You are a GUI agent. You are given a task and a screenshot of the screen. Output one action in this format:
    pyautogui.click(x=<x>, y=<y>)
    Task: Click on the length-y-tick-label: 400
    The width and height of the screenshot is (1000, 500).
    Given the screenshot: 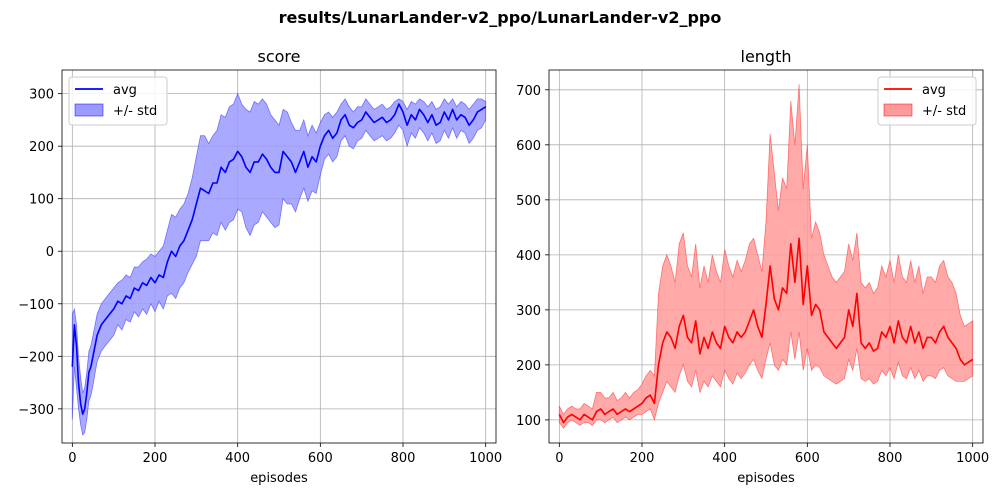 What is the action you would take?
    pyautogui.click(x=528, y=256)
    